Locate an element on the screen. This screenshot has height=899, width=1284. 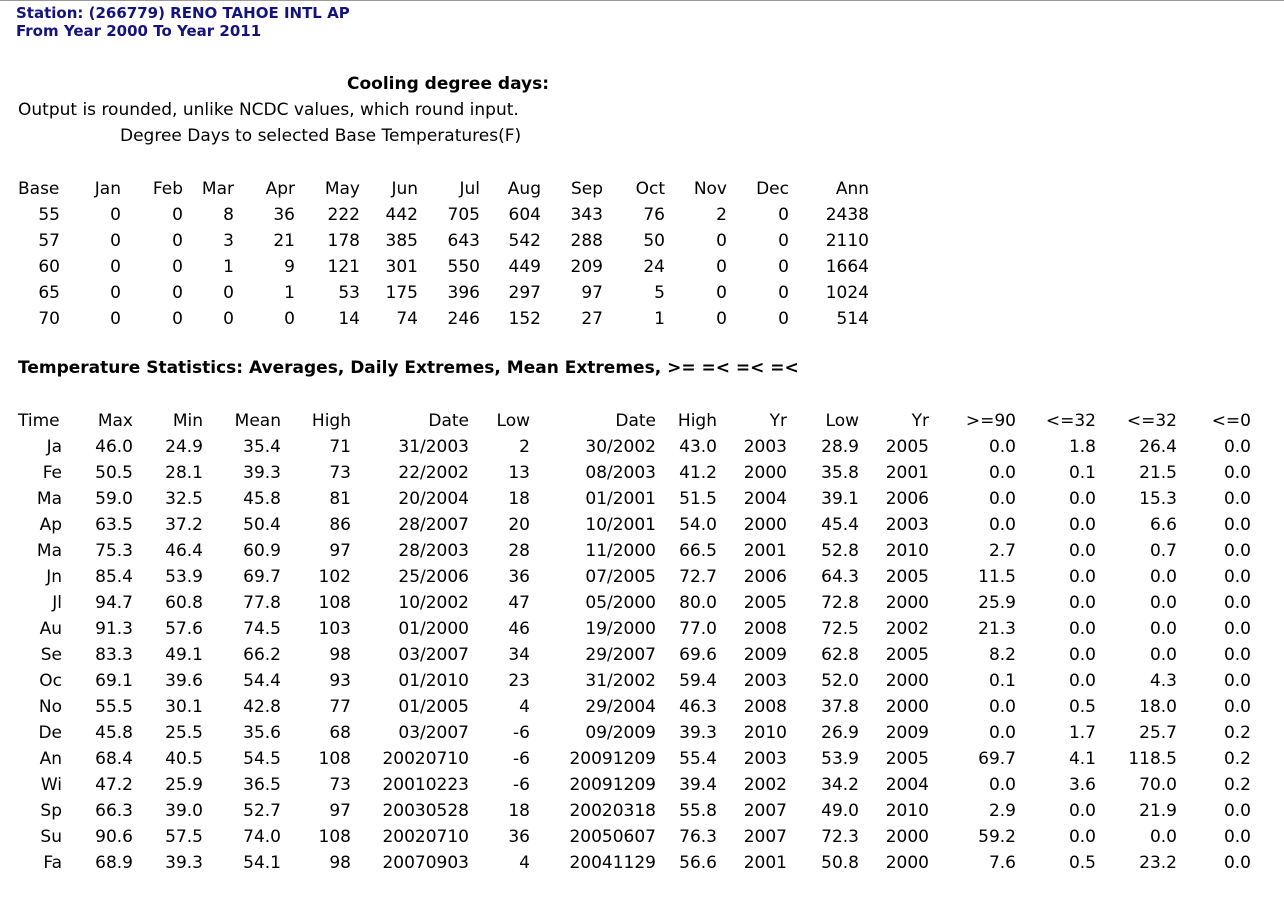
row-label: An is located at coordinates (50, 759).